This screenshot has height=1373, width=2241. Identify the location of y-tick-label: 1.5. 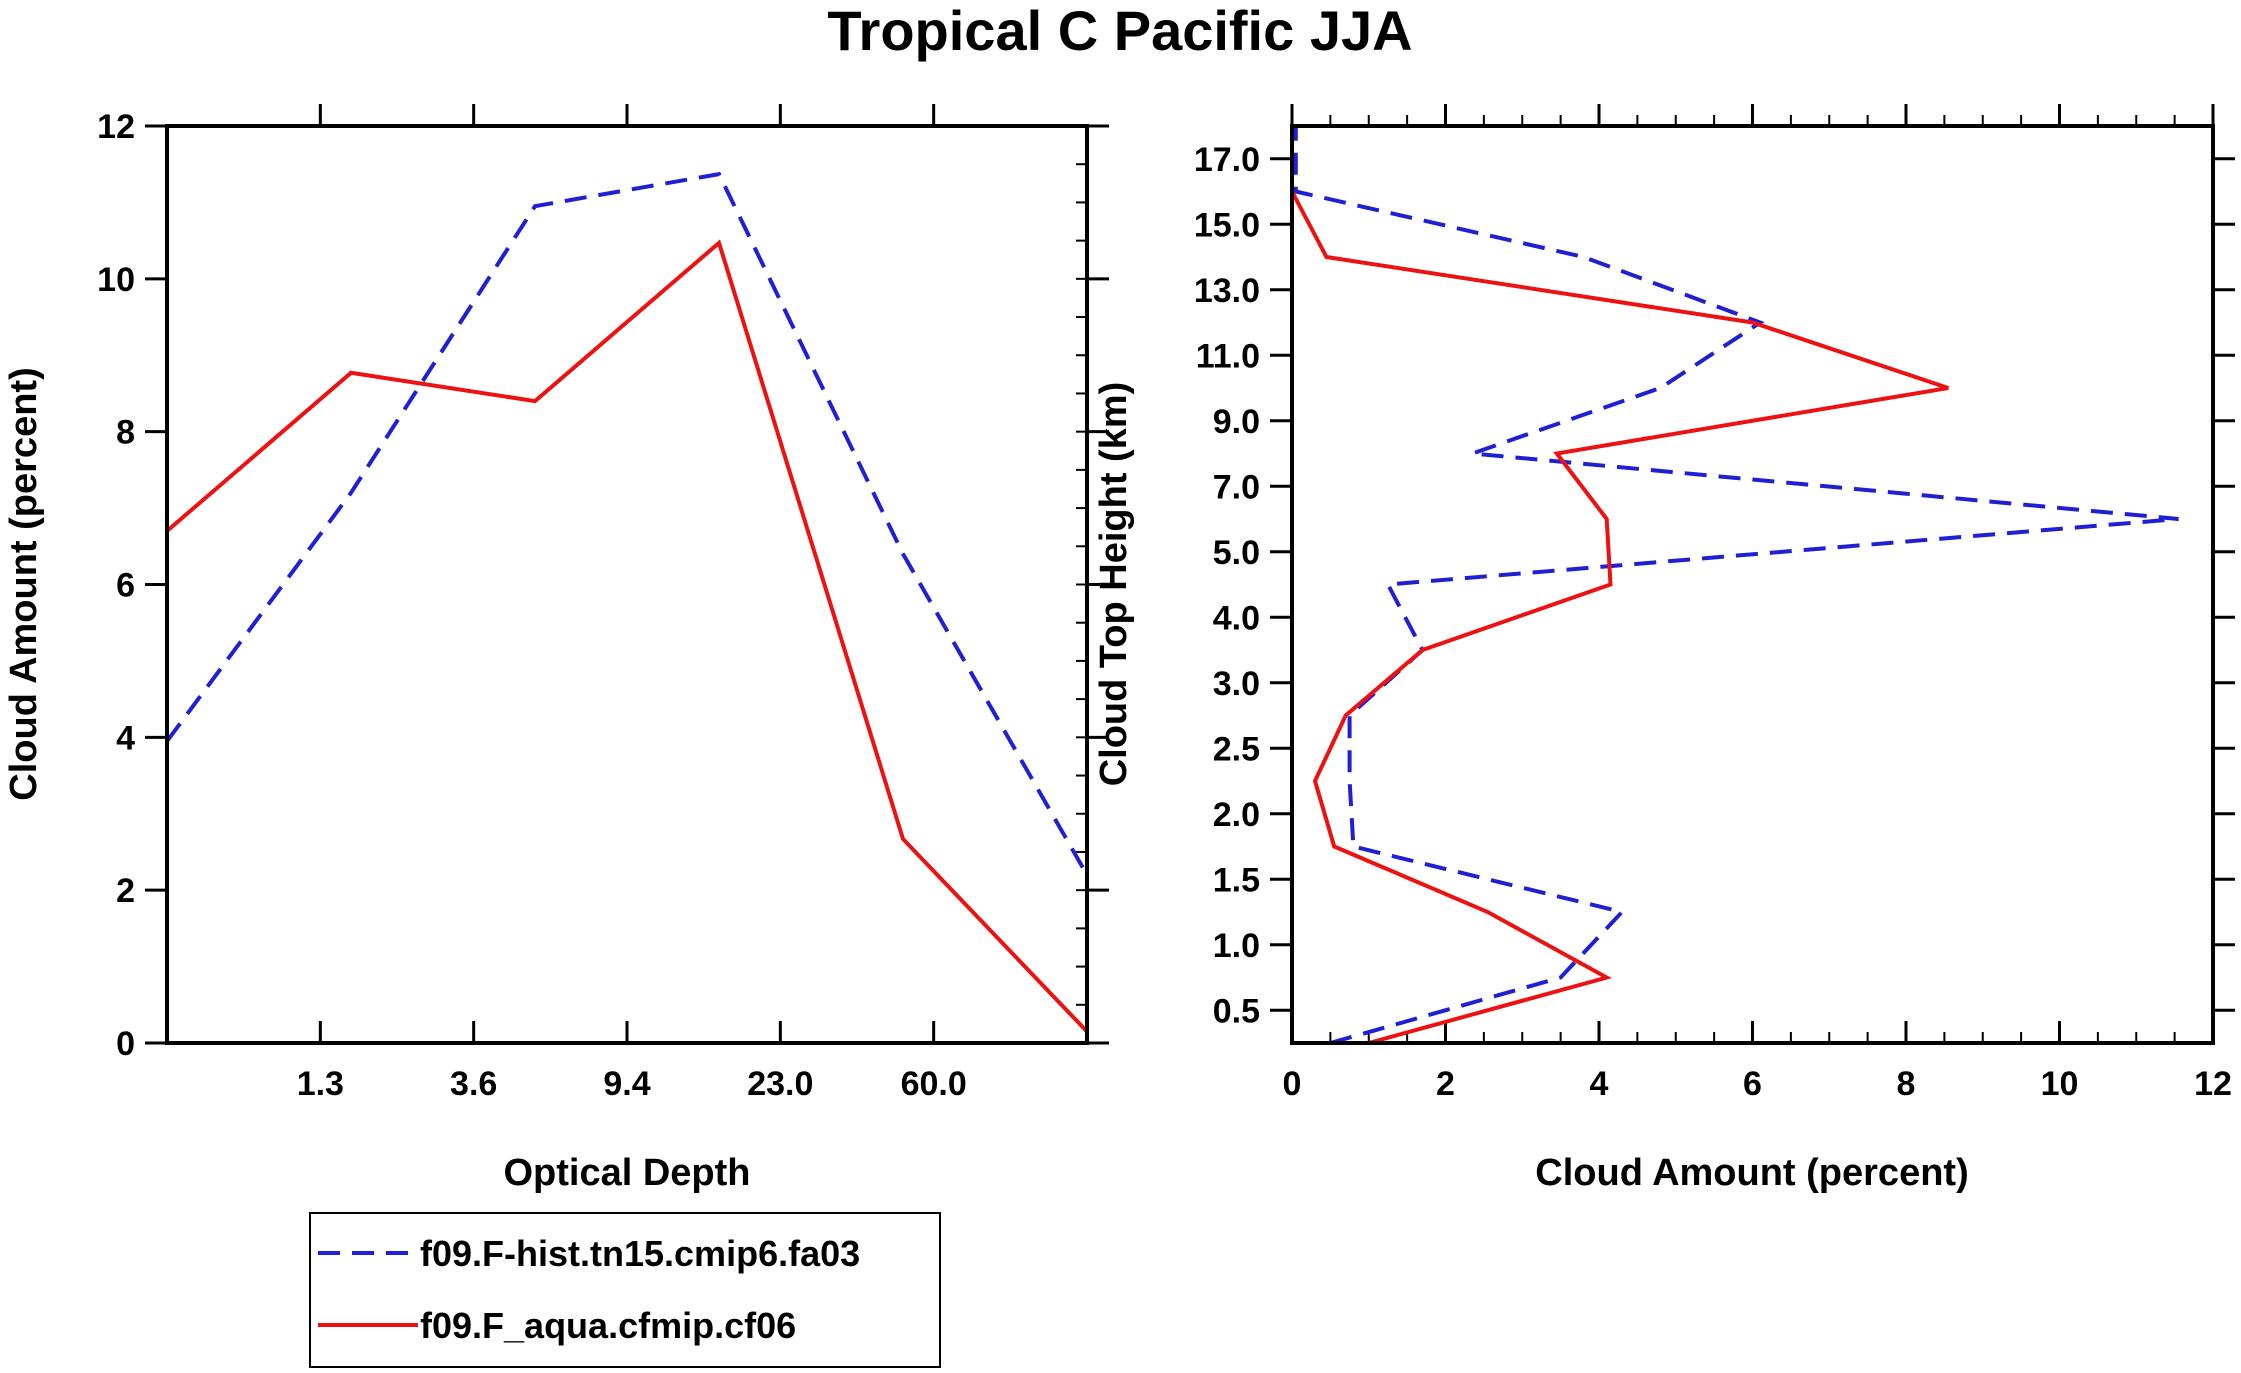
(1236, 880).